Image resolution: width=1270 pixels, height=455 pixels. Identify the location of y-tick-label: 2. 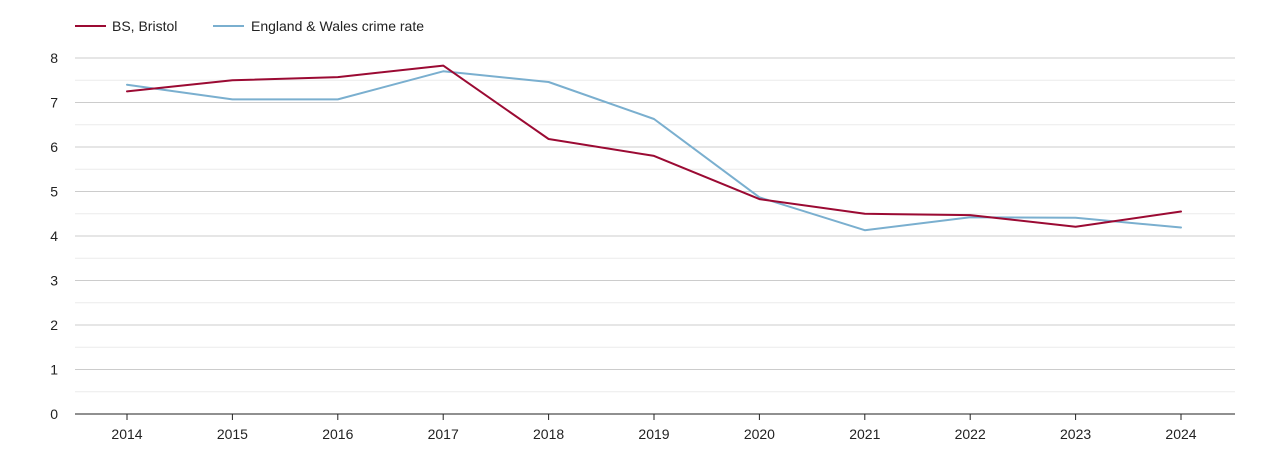
(54, 325).